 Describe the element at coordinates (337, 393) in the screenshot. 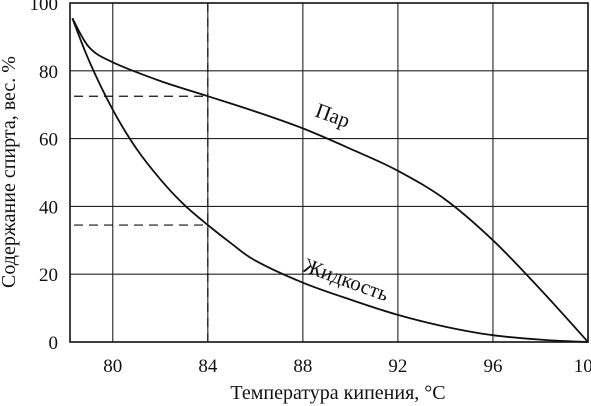

I see `x-axis-label: Температура кипения, °С` at that location.